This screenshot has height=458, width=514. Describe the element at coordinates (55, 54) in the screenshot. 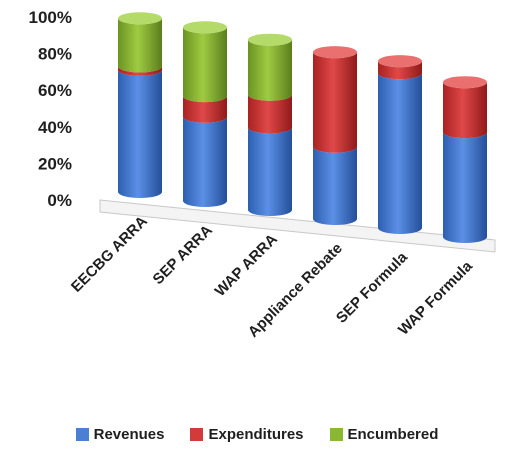

I see `y-tick-label: 80%` at that location.